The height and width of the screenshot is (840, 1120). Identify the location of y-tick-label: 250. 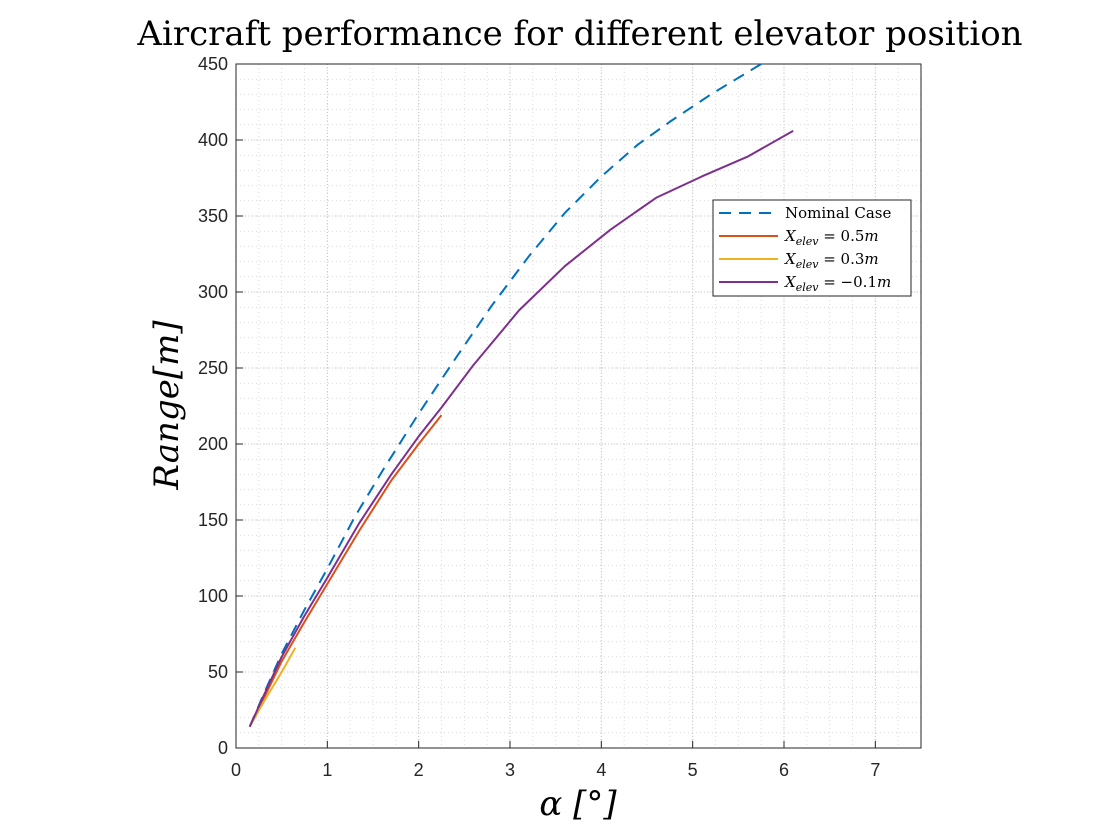
(213, 368).